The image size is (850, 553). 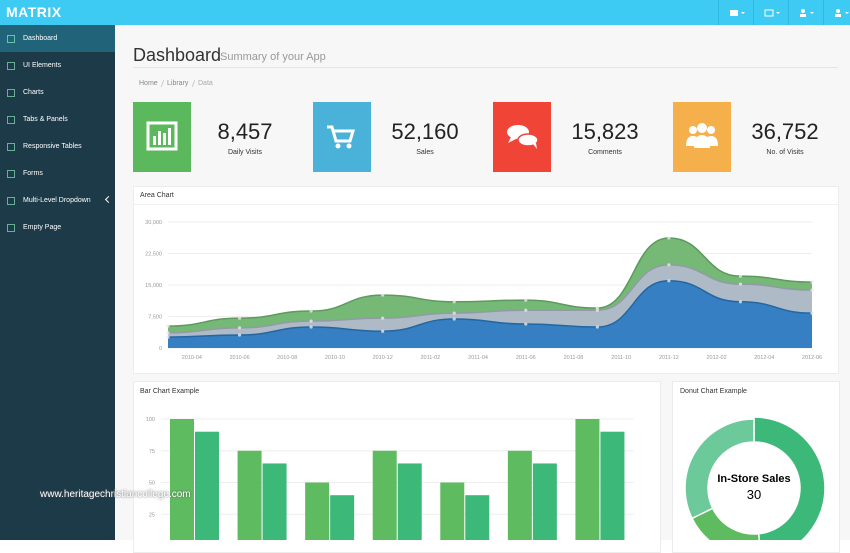 I want to click on panel-title: Area Chart, so click(x=157, y=195).